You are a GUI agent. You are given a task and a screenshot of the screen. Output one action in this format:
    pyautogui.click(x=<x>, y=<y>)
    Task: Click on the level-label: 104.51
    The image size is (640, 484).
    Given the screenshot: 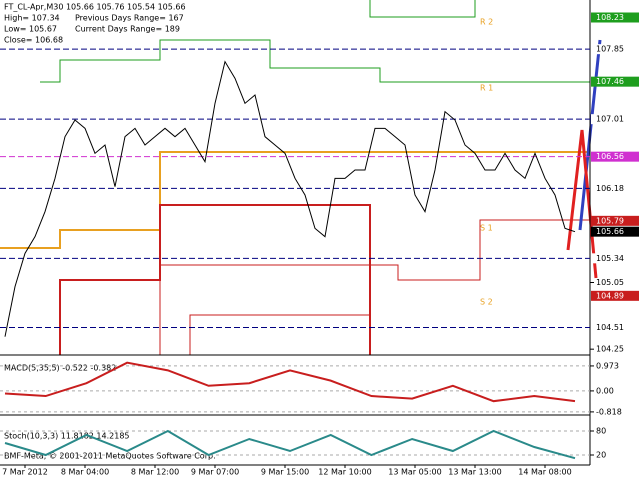 What is the action you would take?
    pyautogui.click(x=610, y=327)
    